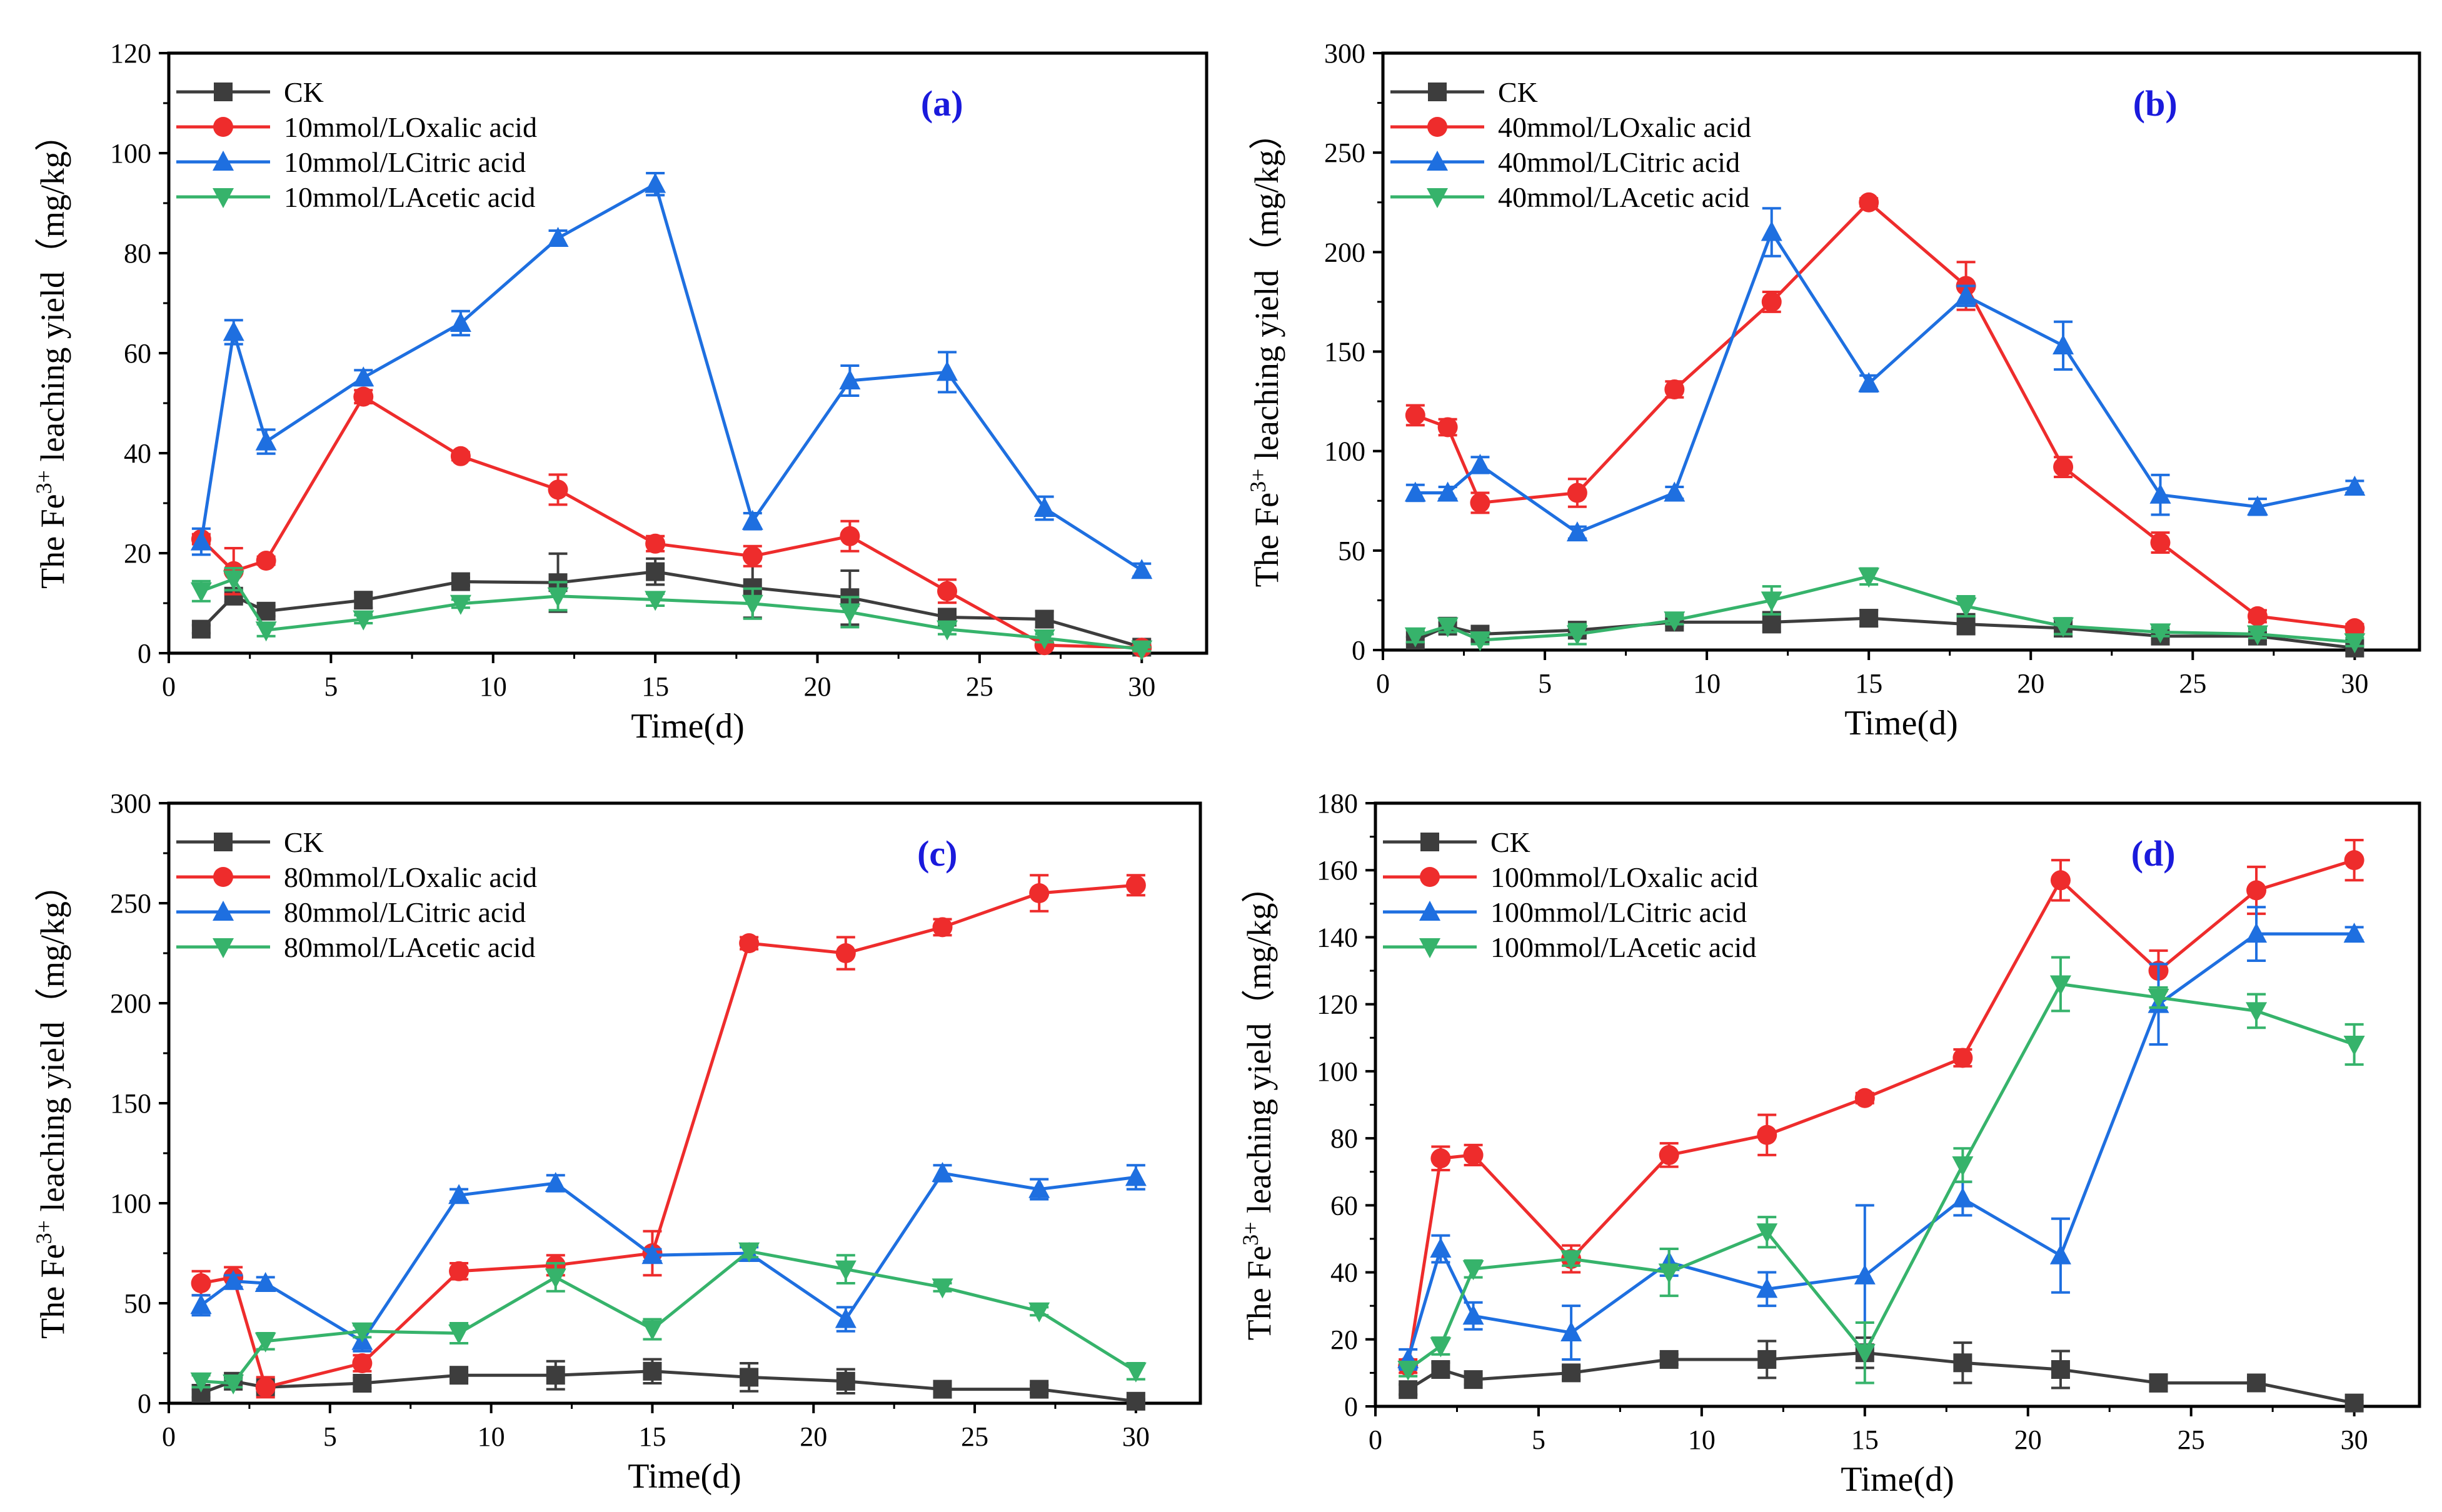  I want to click on x-axis-title: Time(d), so click(688, 726).